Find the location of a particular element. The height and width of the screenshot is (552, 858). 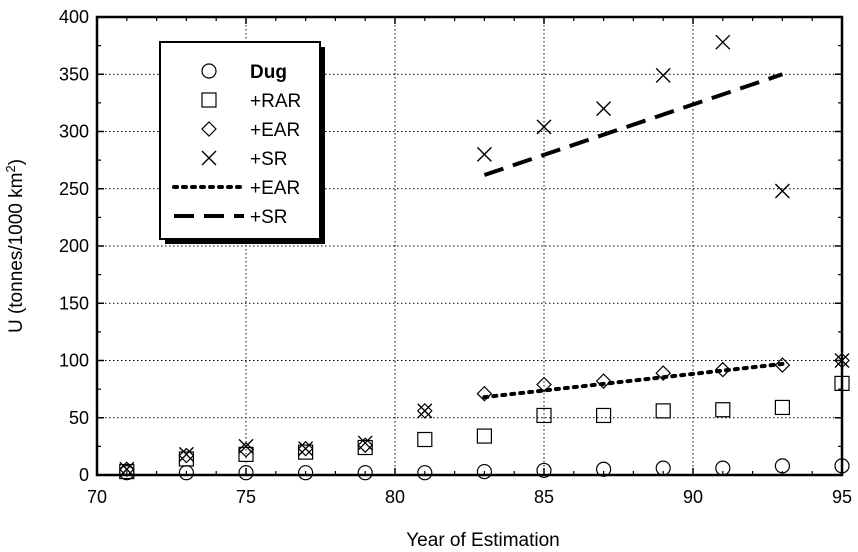

x-tick-label: 90 is located at coordinates (693, 497).